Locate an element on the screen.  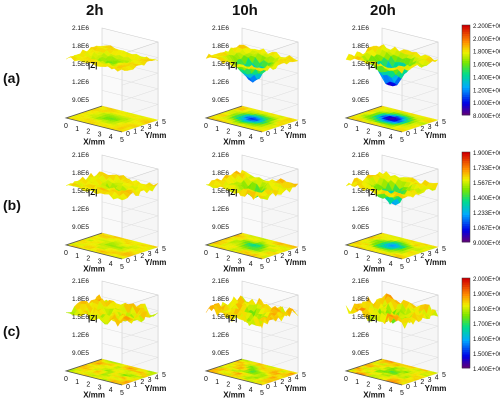
surface-panel-c-10h is located at coordinates (251, 333).